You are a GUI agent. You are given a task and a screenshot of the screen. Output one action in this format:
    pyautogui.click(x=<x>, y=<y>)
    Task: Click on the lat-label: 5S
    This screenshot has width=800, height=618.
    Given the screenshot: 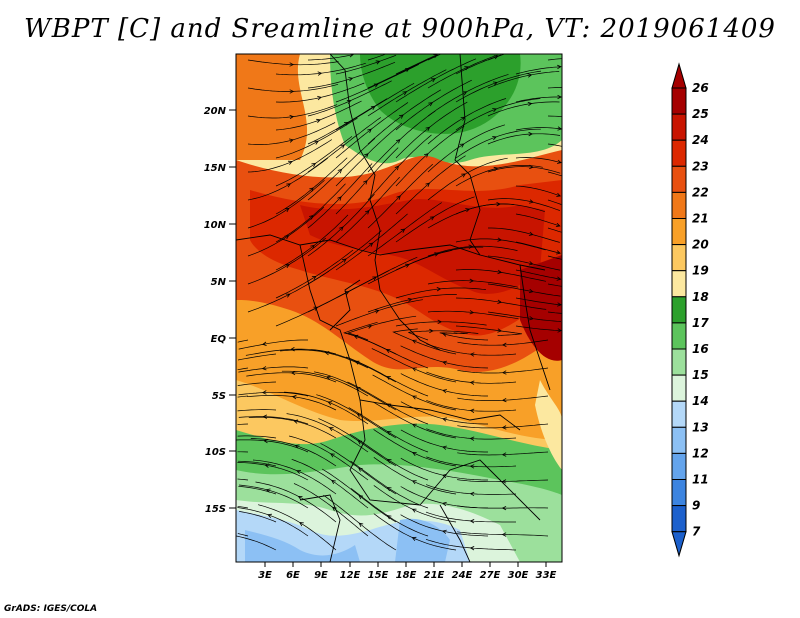 What is the action you would take?
    pyautogui.click(x=219, y=396)
    